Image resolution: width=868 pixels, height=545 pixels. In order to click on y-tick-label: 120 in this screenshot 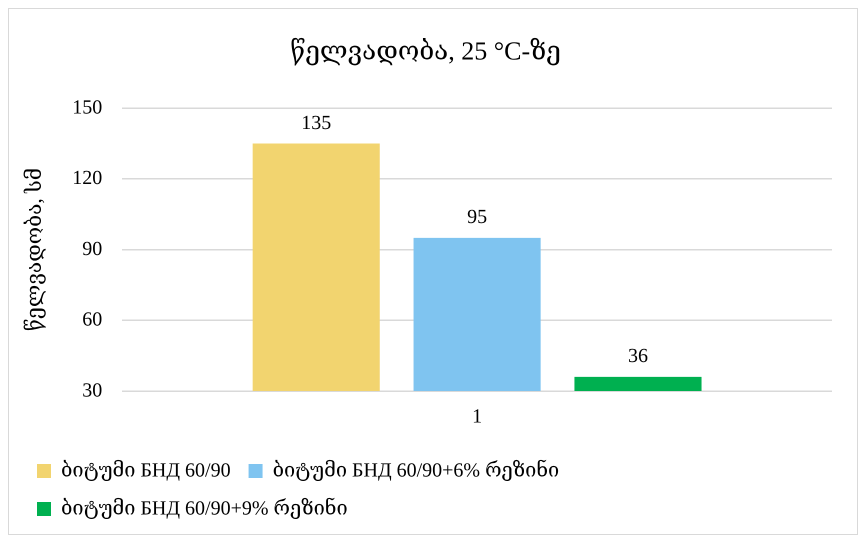, I will do `click(87, 178)`.